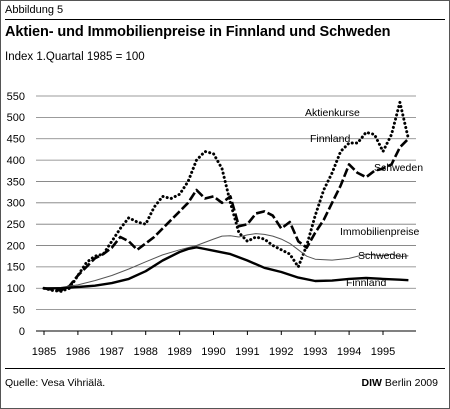  I want to click on x-tick-label: 1991, so click(247, 352).